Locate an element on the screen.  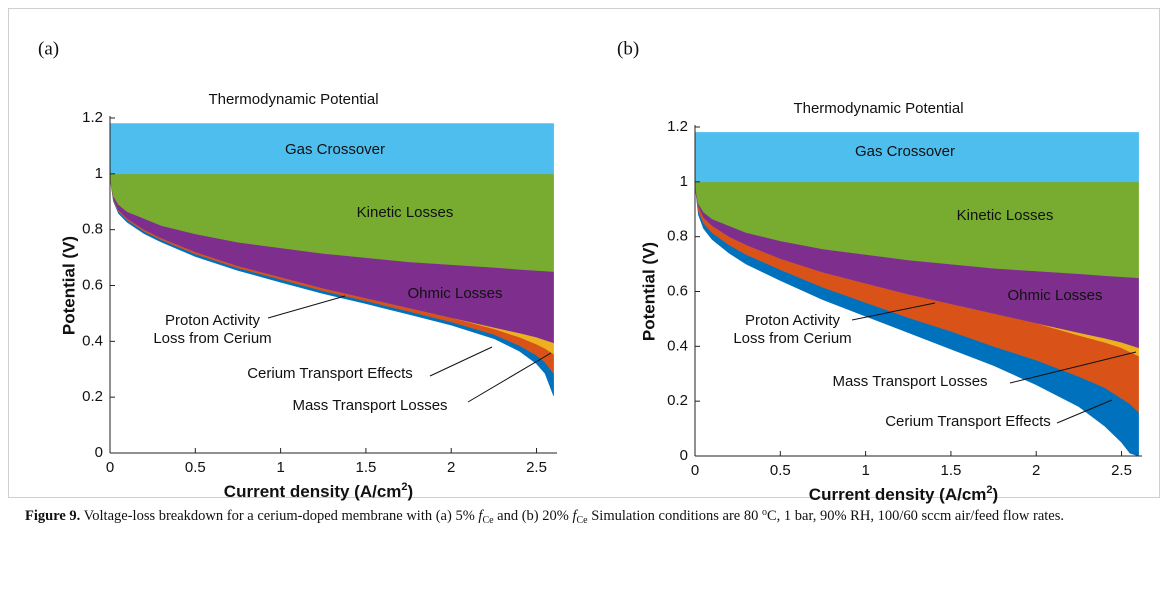
panel-label: (a) is located at coordinates (48, 48).